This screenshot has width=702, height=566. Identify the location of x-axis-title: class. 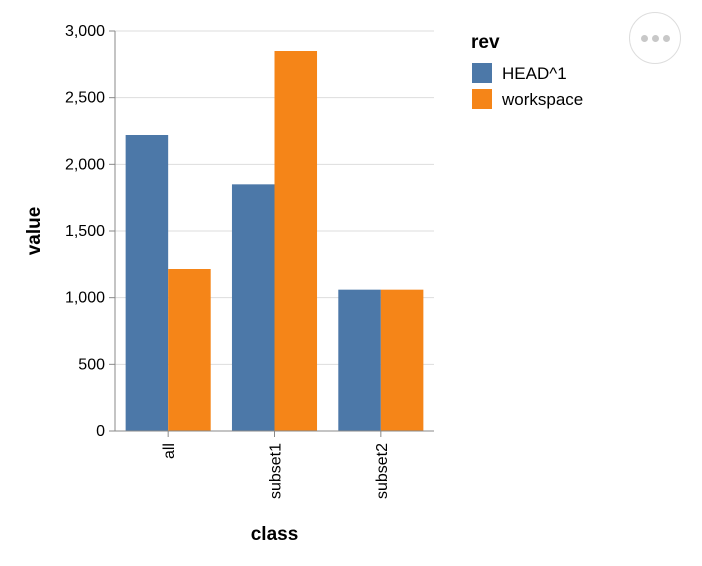
(275, 534).